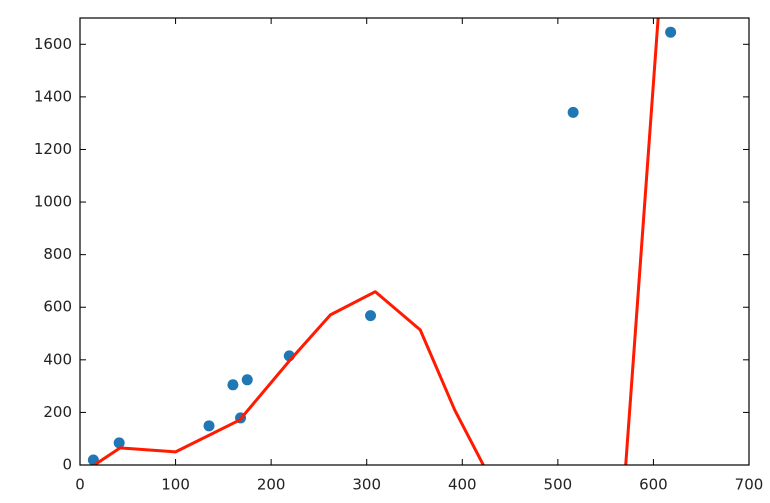  I want to click on x-tick-label: 700, so click(749, 485).